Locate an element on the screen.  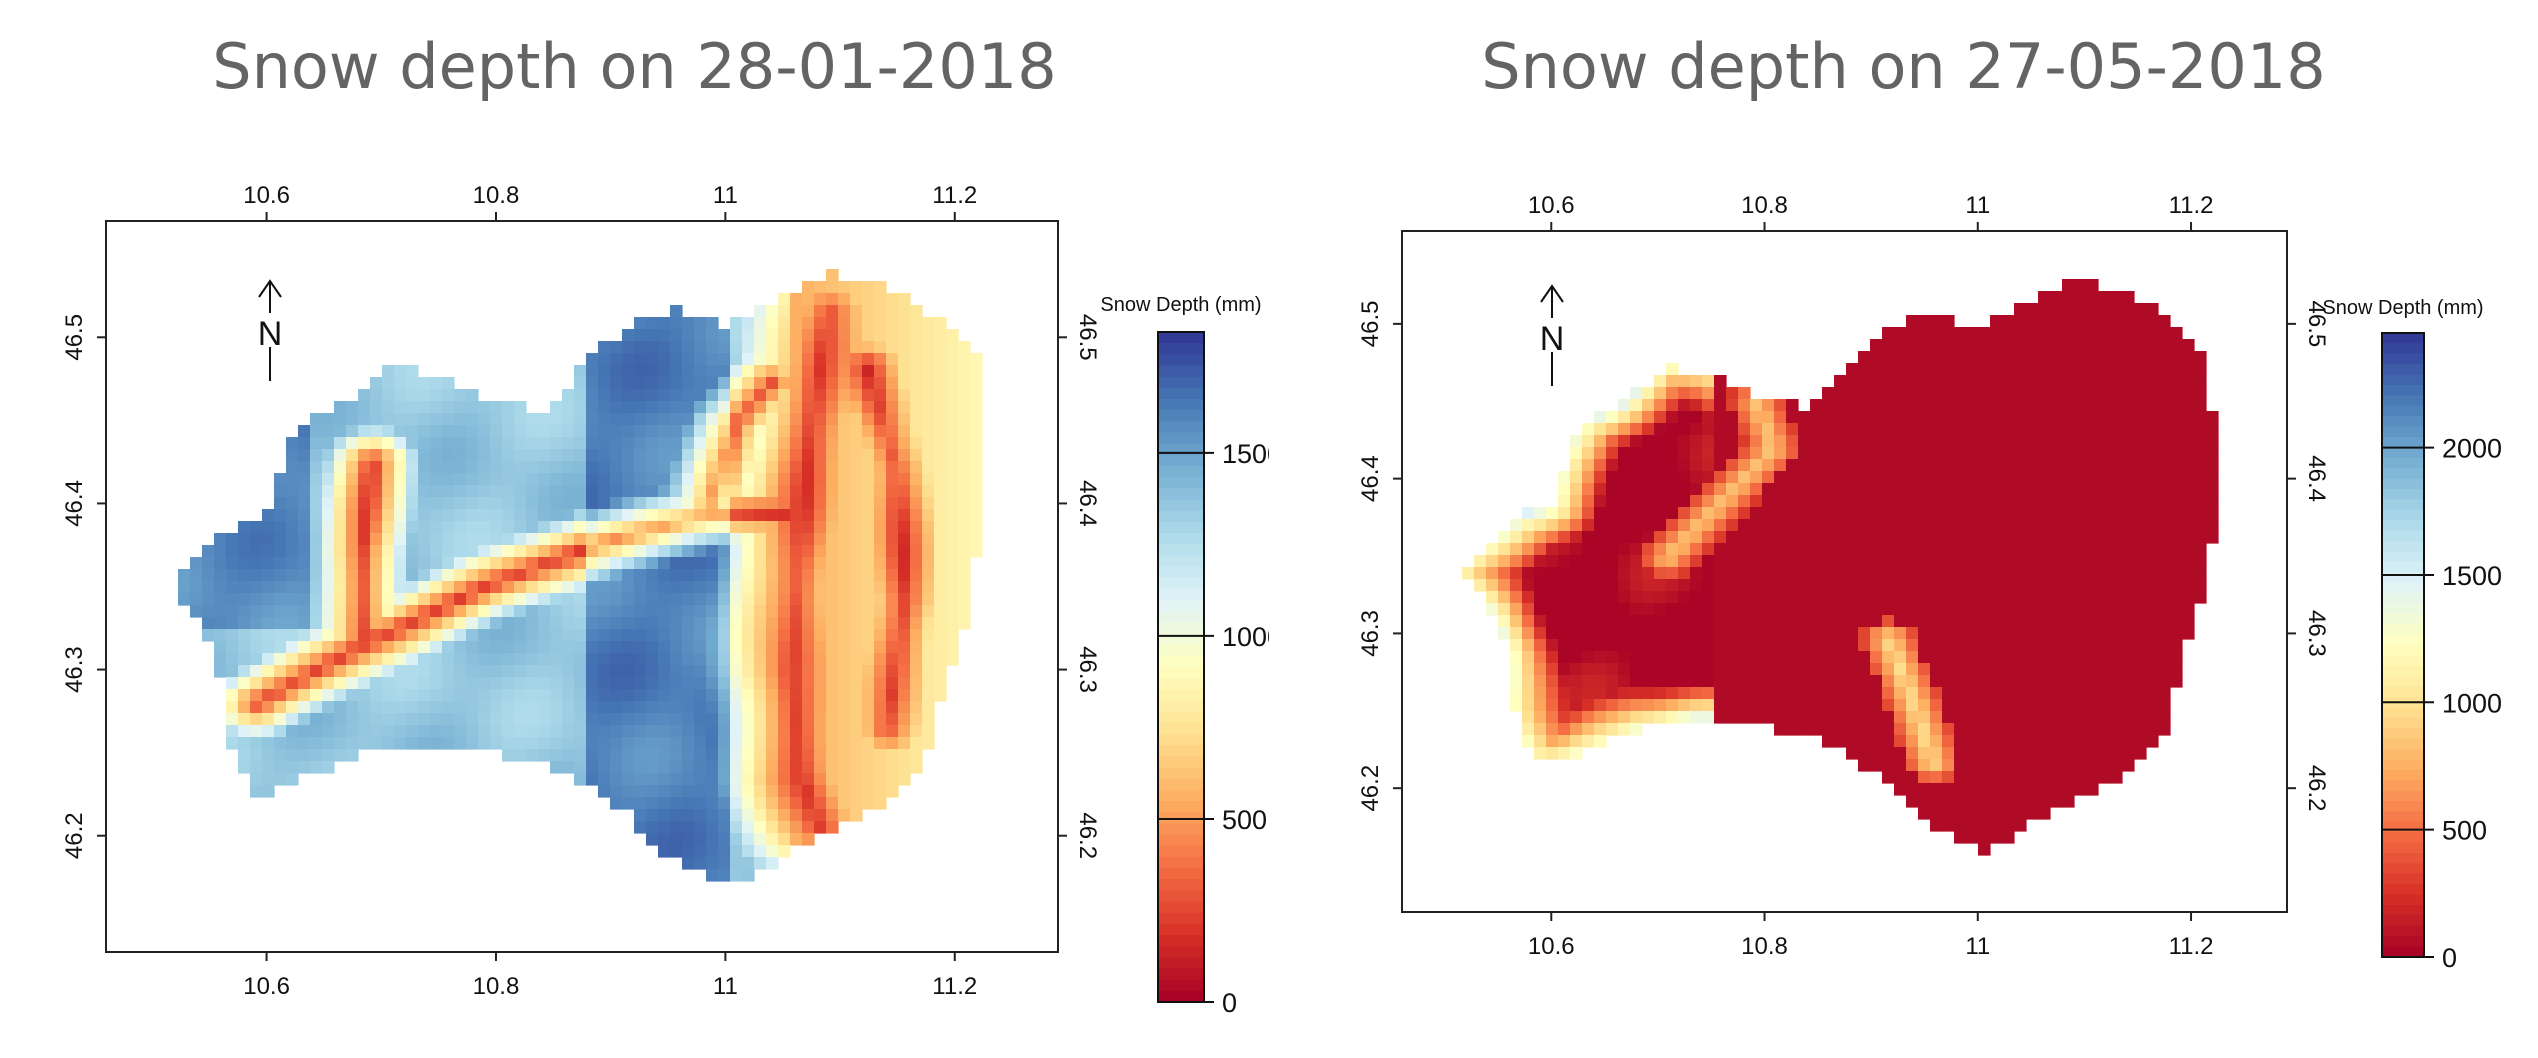
colorbar-tick-label: 2000 is located at coordinates (2472, 449).